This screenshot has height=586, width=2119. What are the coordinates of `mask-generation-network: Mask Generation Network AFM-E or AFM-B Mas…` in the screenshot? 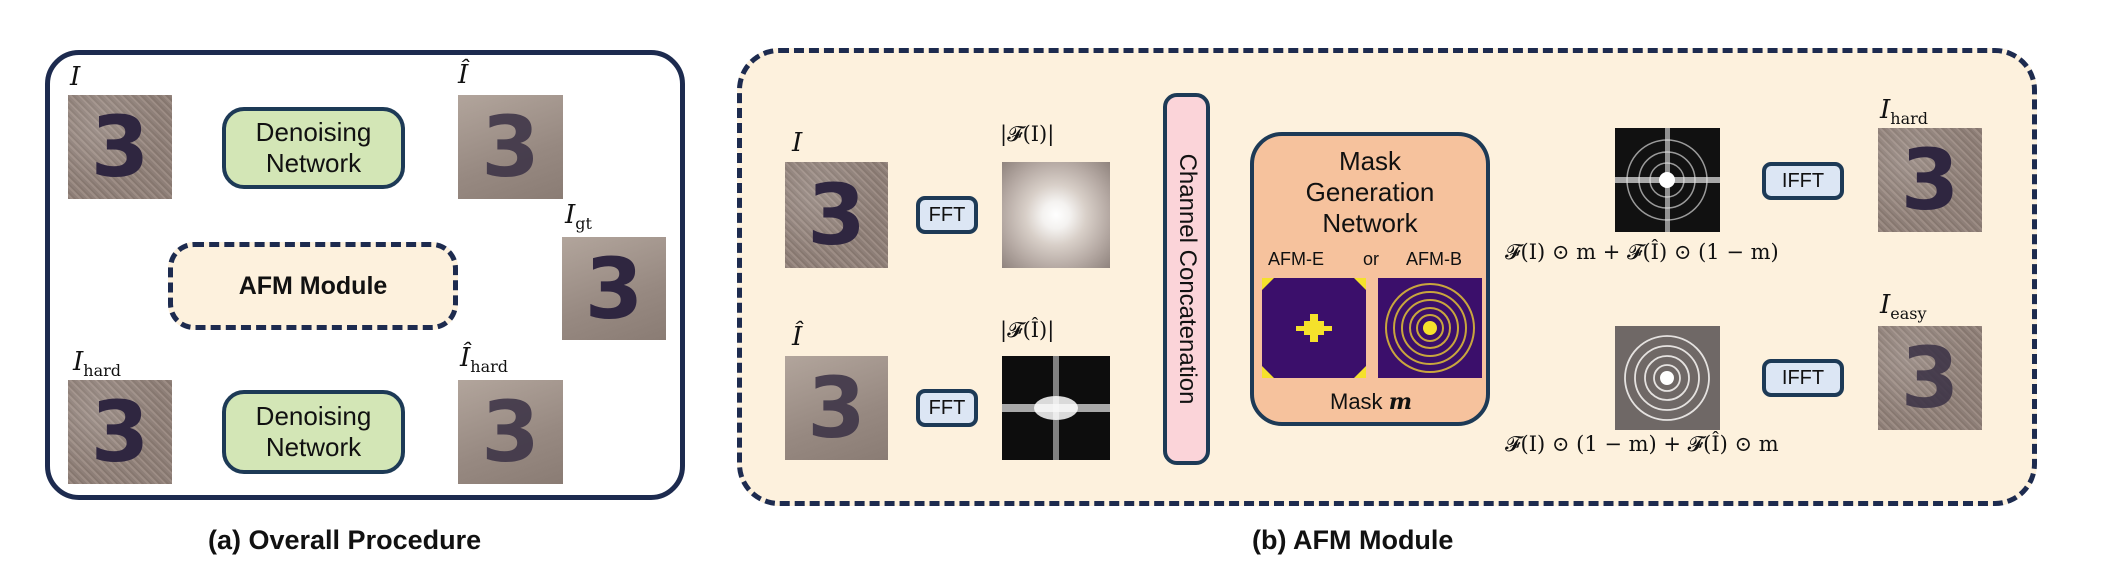 It's located at (1370, 279).